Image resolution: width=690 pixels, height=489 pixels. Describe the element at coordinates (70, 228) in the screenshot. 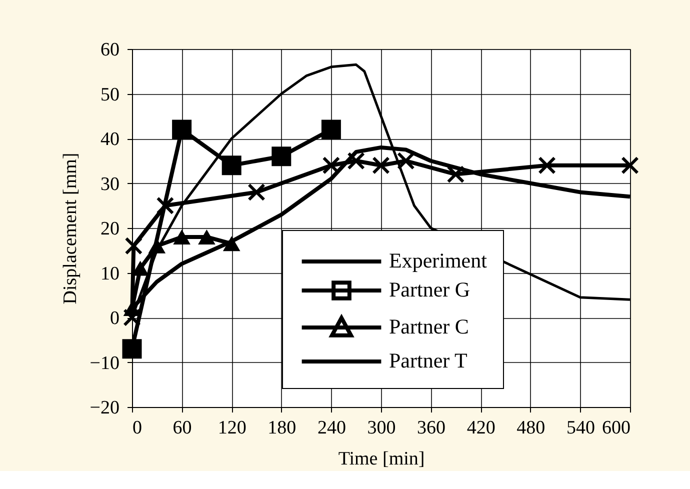

I see `y-axis-title: Displacement [mm]` at that location.